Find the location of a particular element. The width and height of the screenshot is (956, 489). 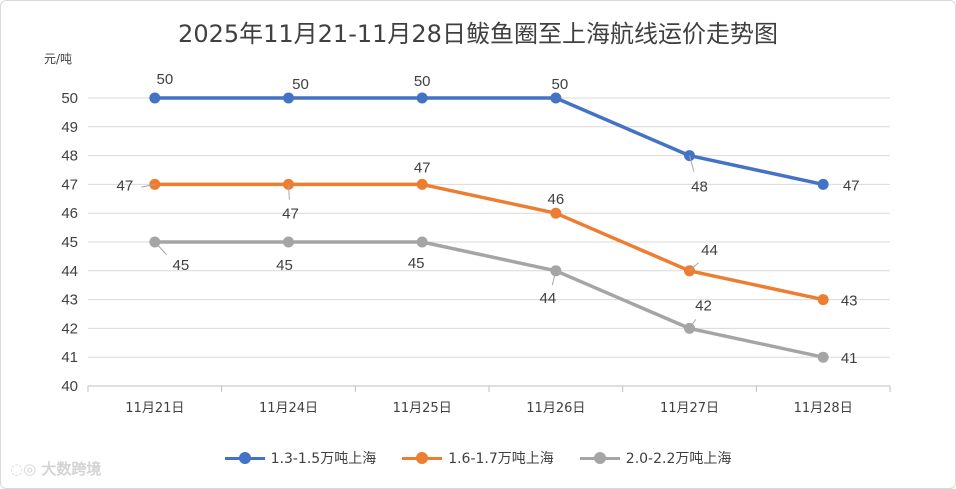

data-label: 42 is located at coordinates (703, 305).